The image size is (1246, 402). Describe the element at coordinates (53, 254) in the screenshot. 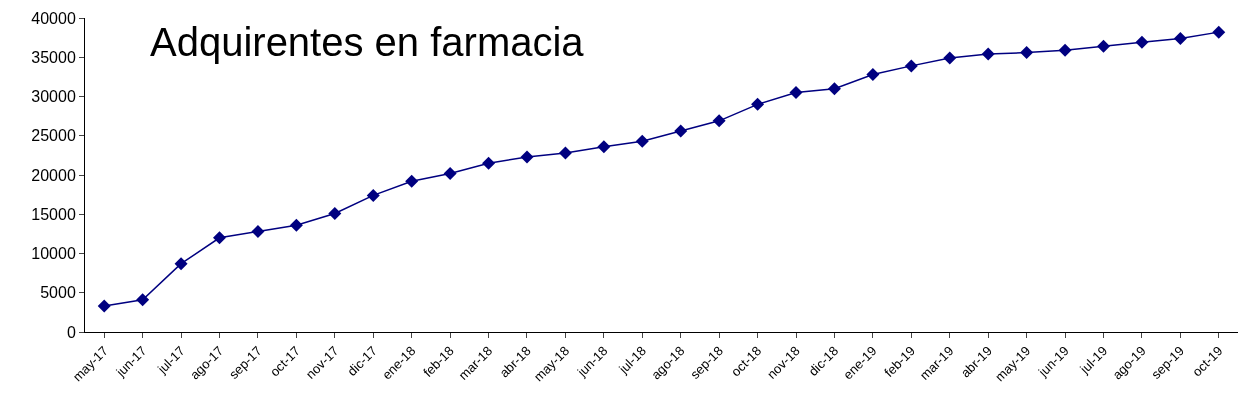

I see `y-tick-label: 10000` at that location.